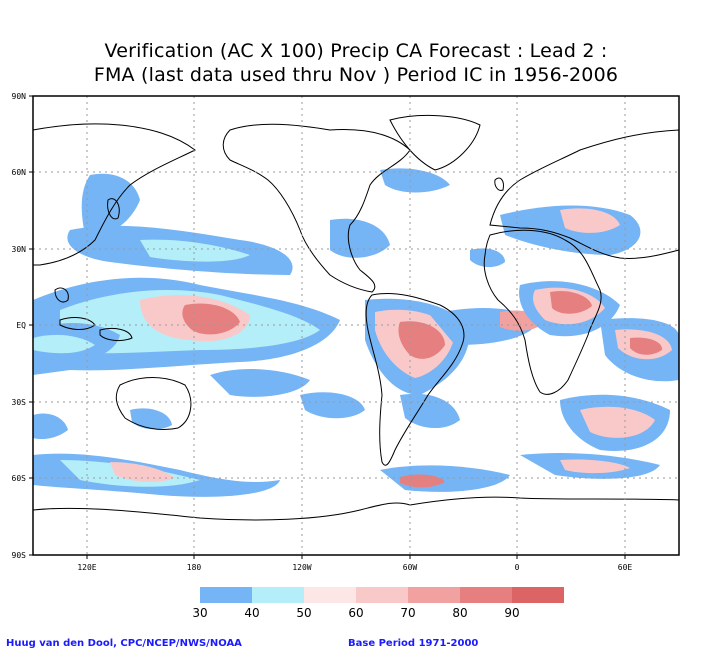 The width and height of the screenshot is (712, 650). What do you see at coordinates (19, 172) in the screenshot?
I see `y-tick-label: 60N` at bounding box center [19, 172].